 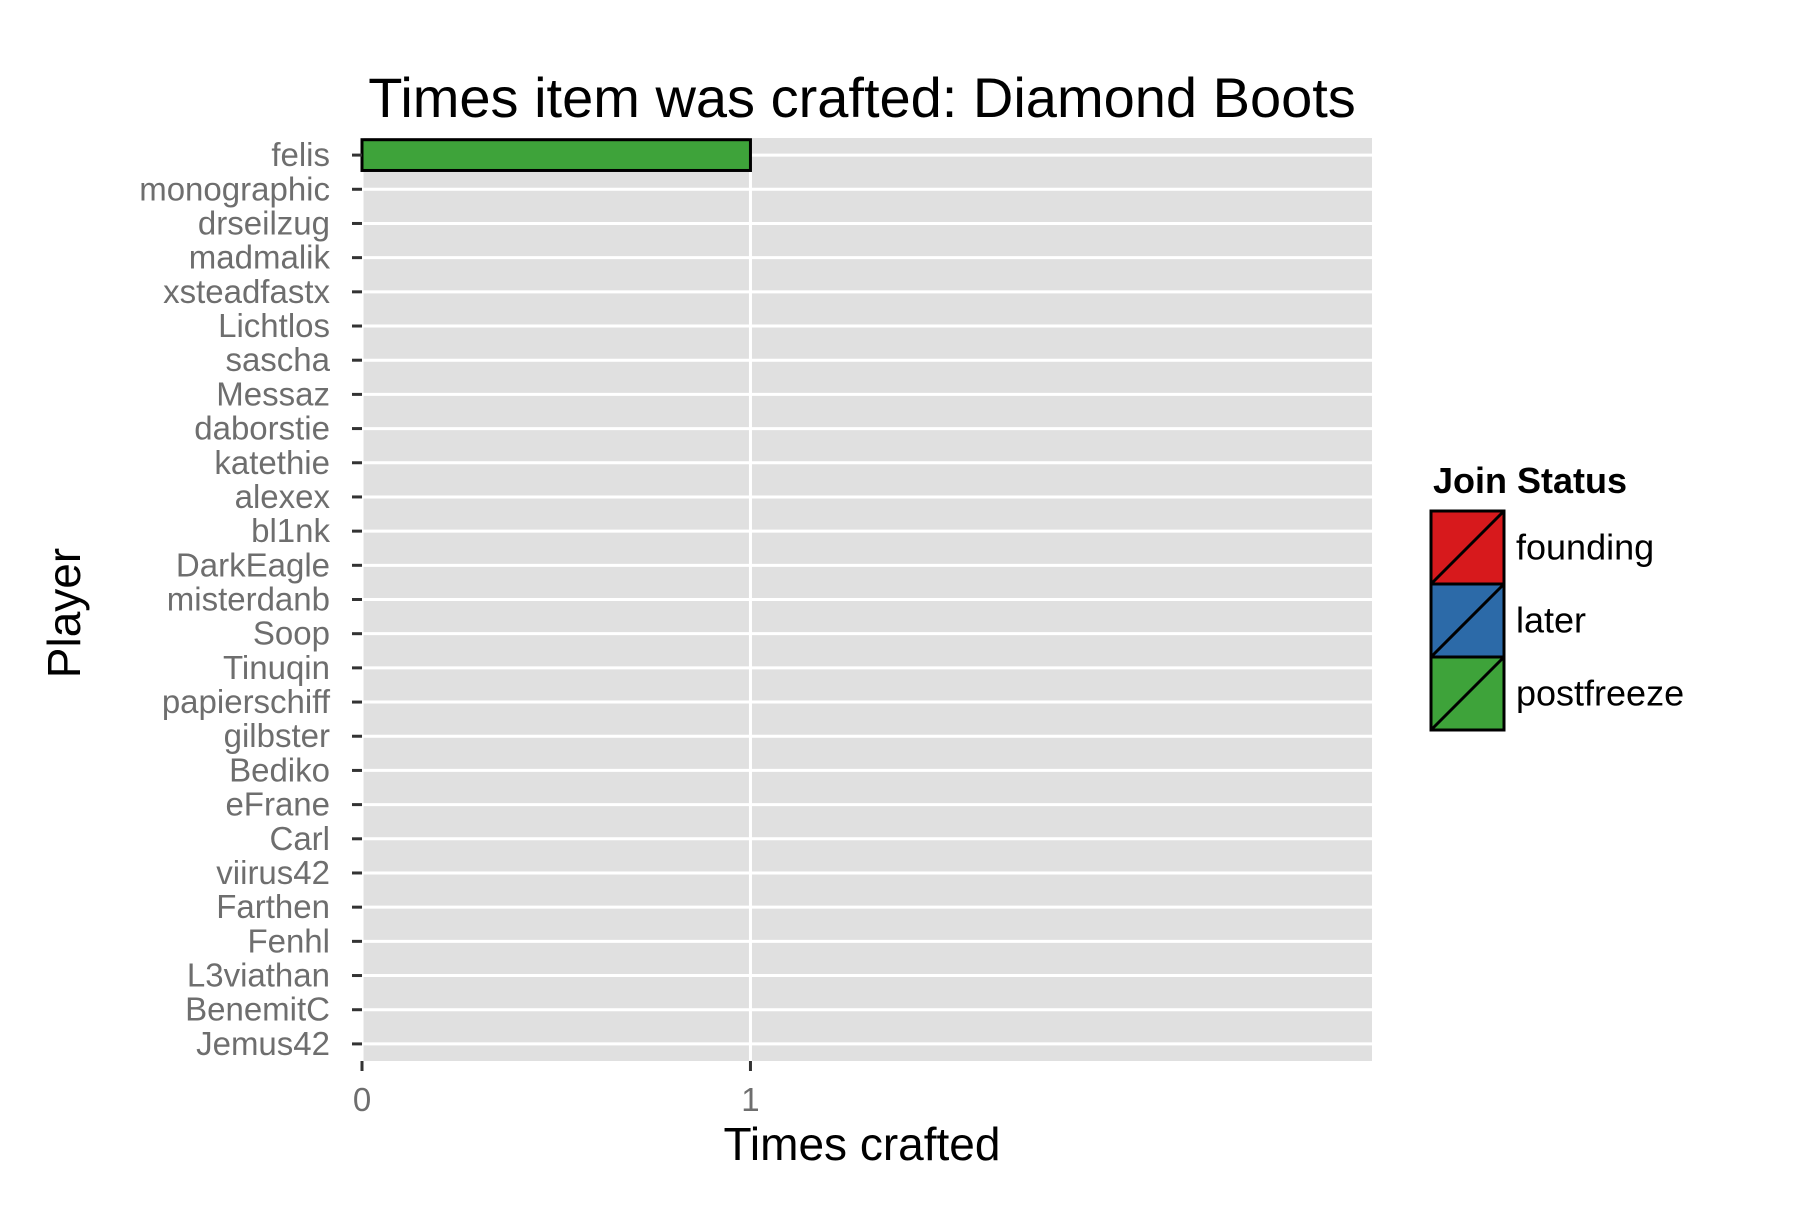 I want to click on y-axis-title: Player, so click(x=64, y=613).